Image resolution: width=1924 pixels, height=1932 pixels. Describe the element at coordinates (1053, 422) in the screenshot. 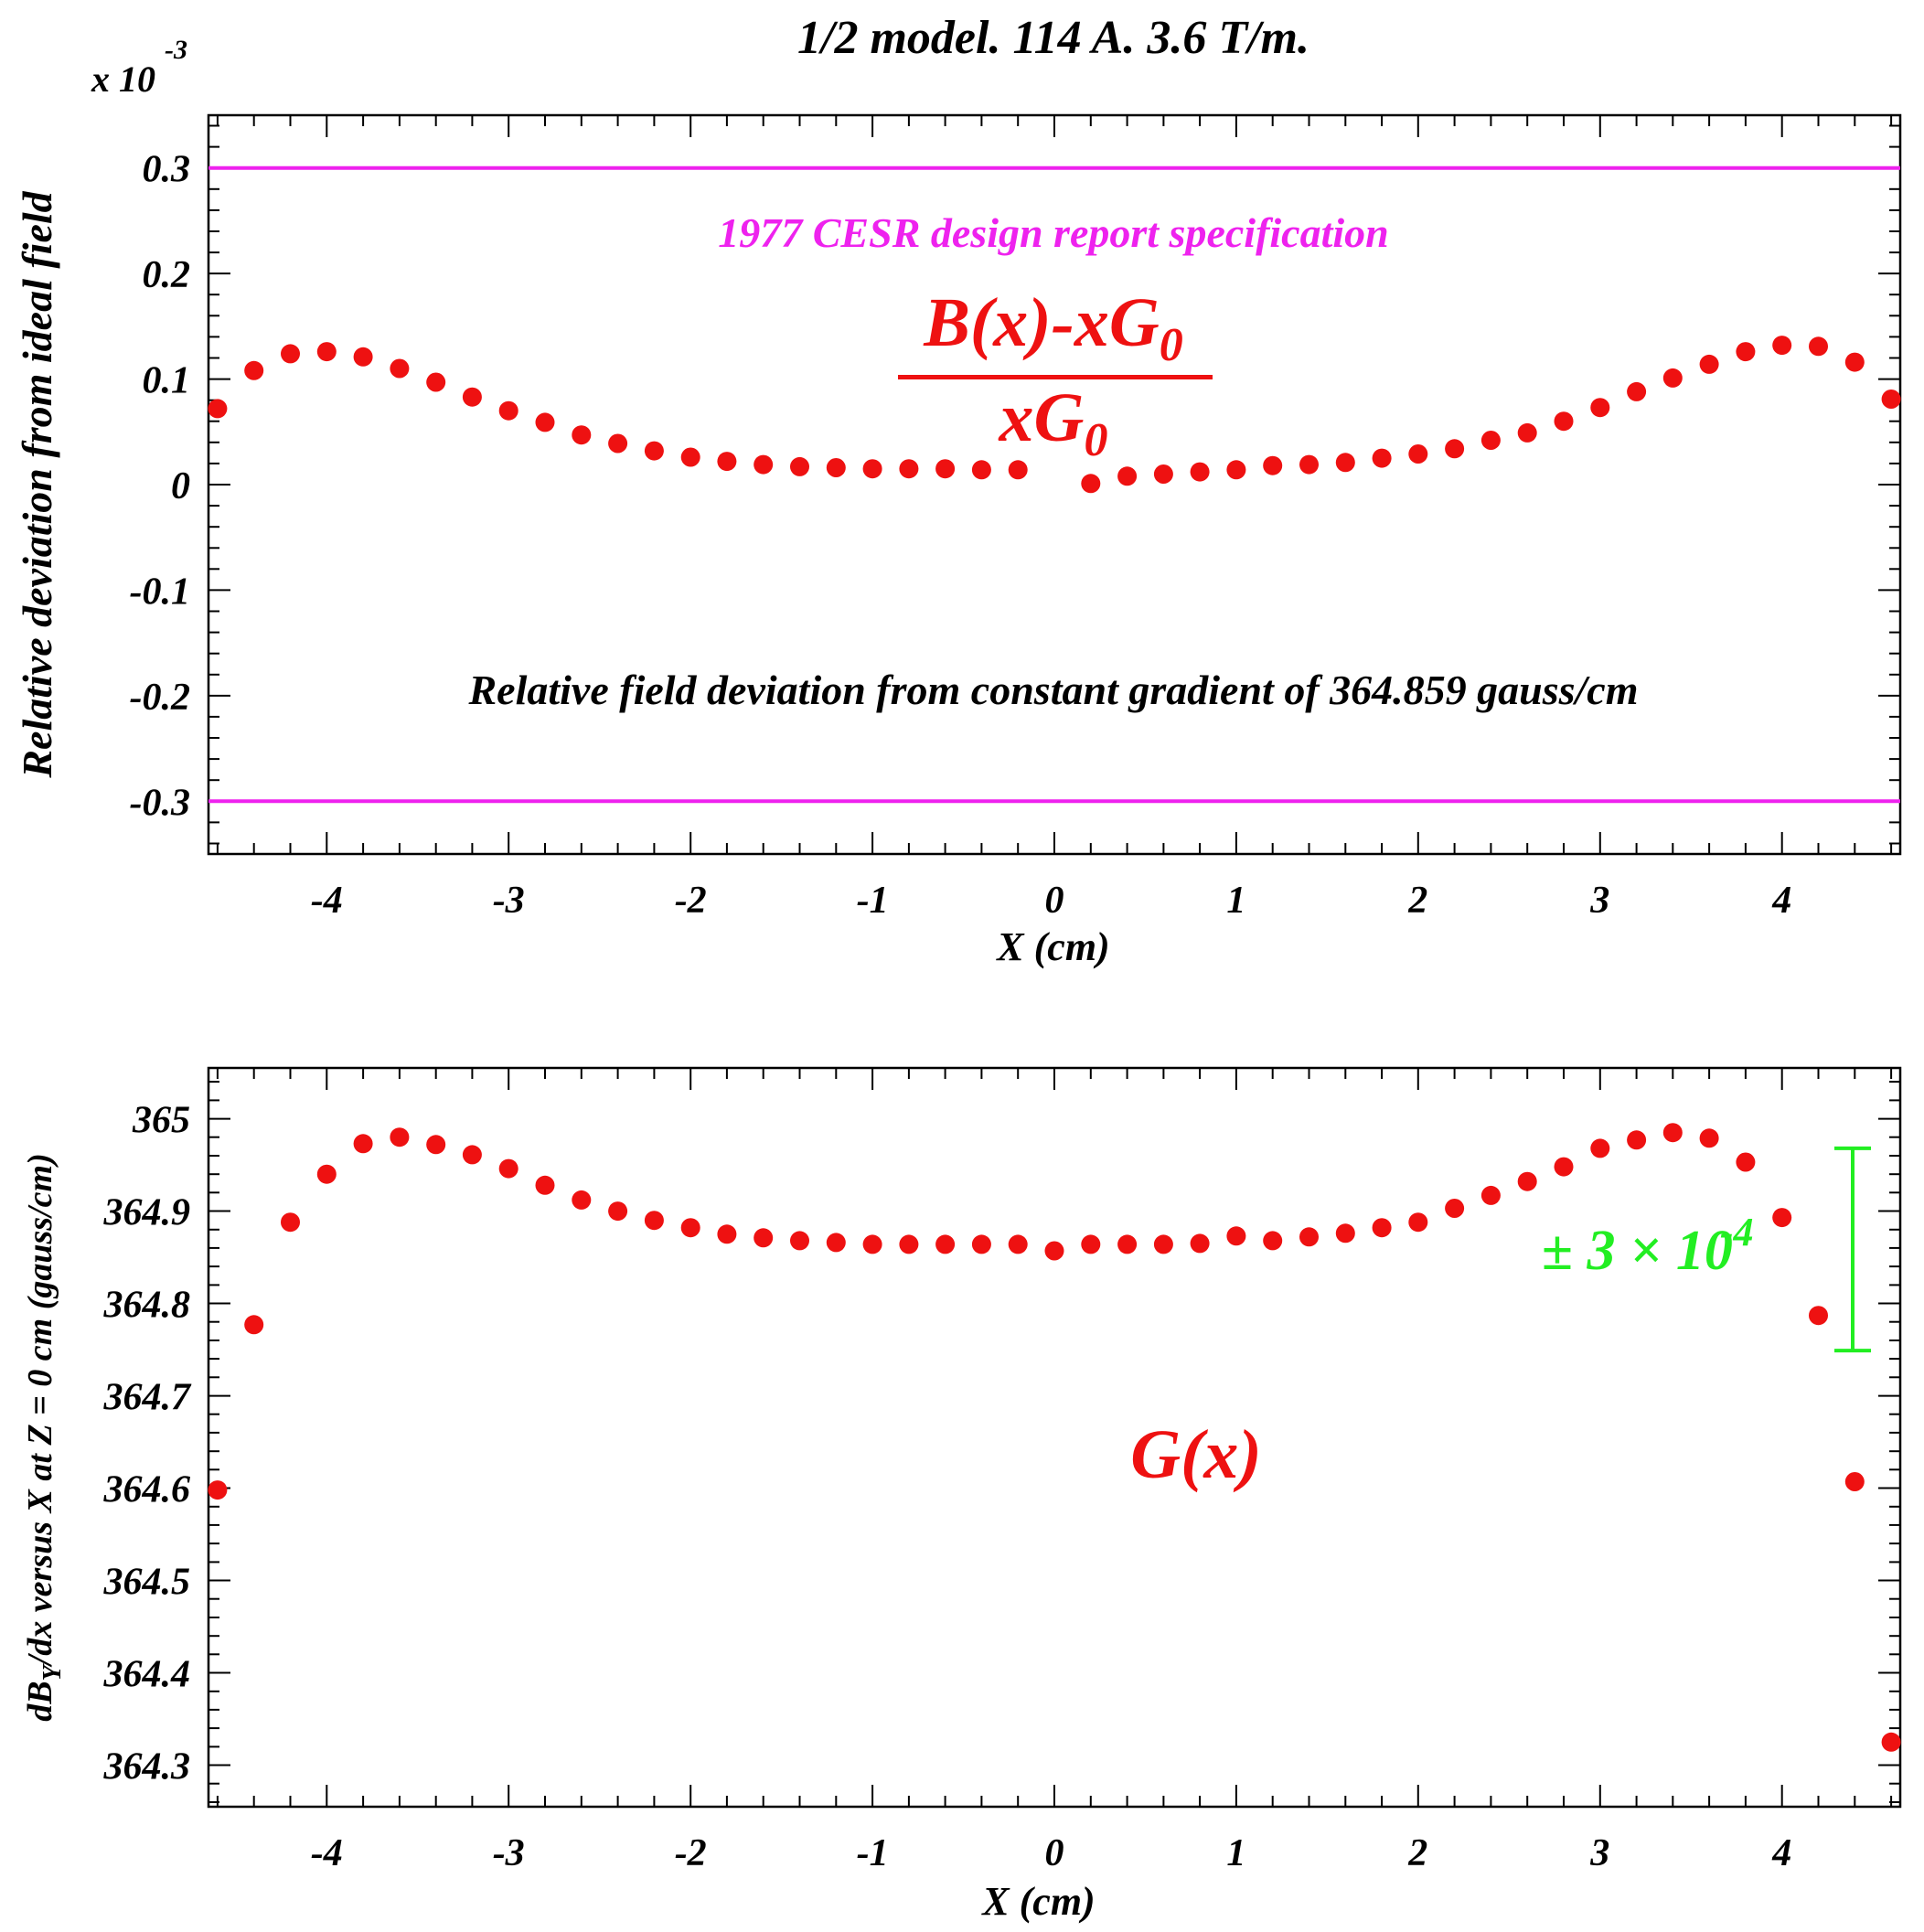

I see `formula-denominator: xG0` at that location.